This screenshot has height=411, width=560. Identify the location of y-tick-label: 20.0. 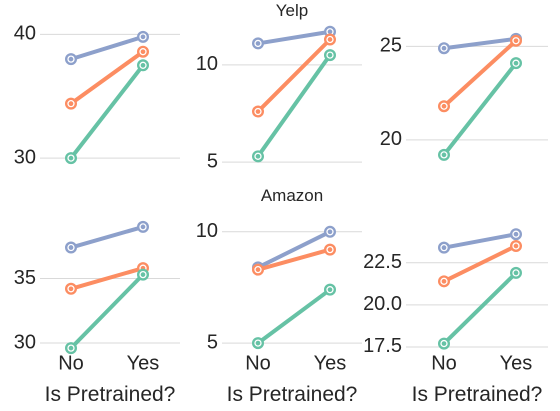
(382, 304).